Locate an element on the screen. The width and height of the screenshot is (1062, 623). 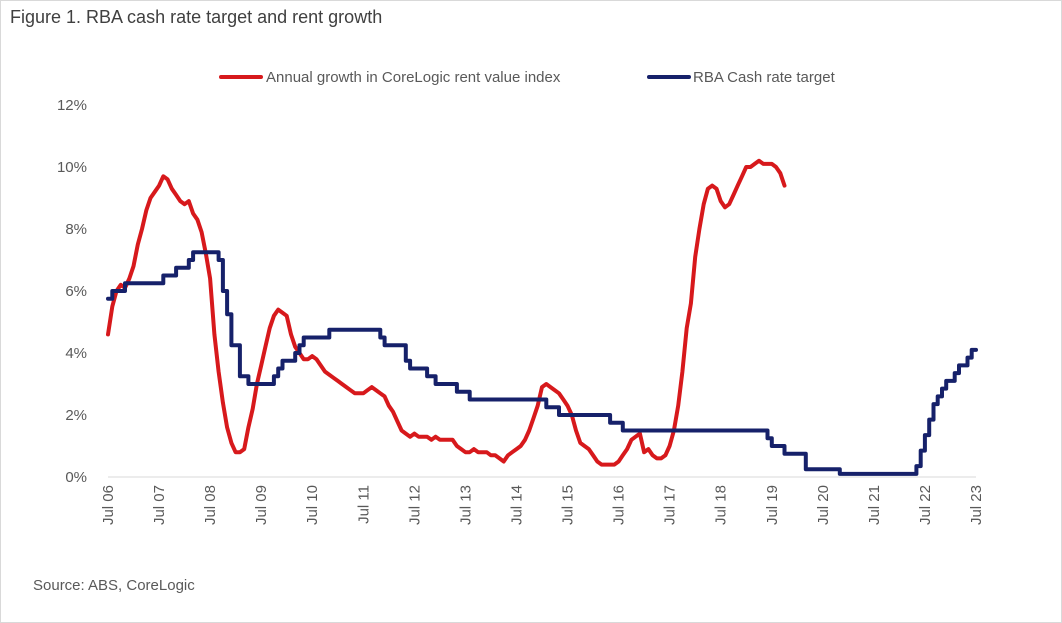
source-note: Source: ABS, CoreLogic is located at coordinates (114, 585).